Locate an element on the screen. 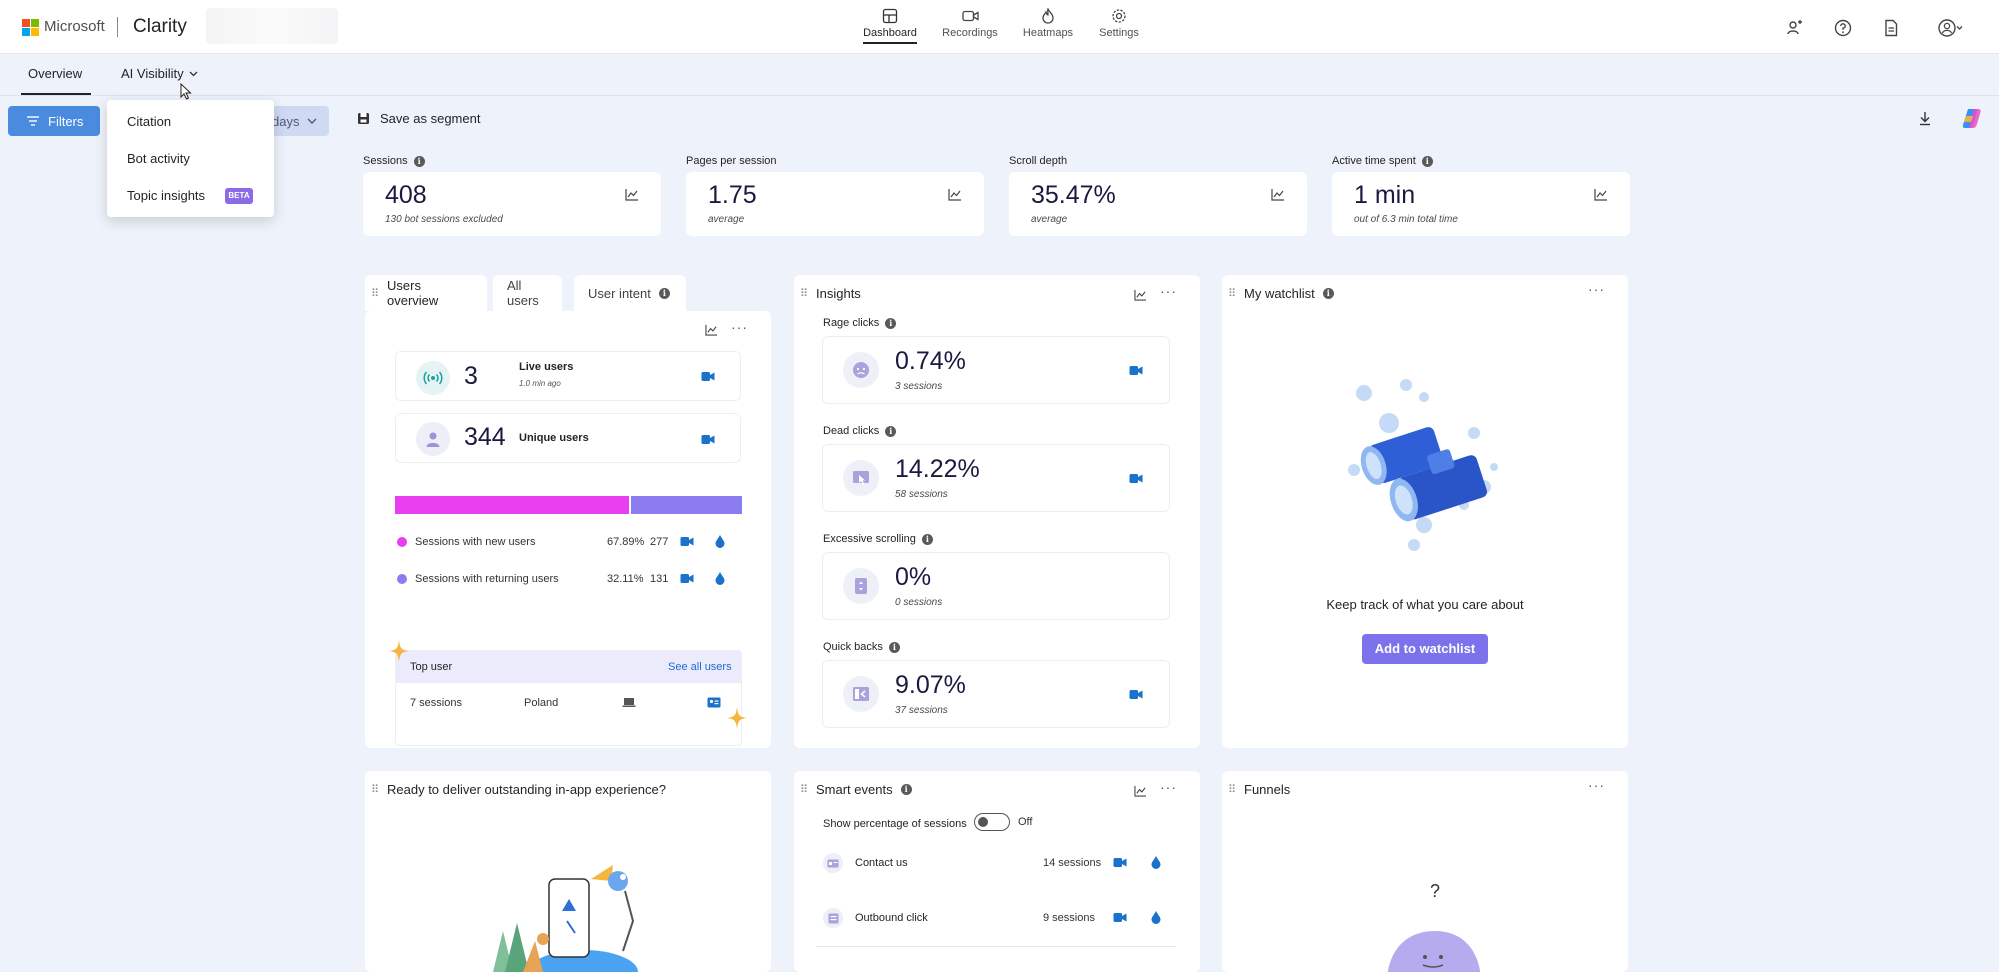 This screenshot has height=972, width=1999. live-users-card: 3 Live users 1.0 min ago is located at coordinates (568, 376).